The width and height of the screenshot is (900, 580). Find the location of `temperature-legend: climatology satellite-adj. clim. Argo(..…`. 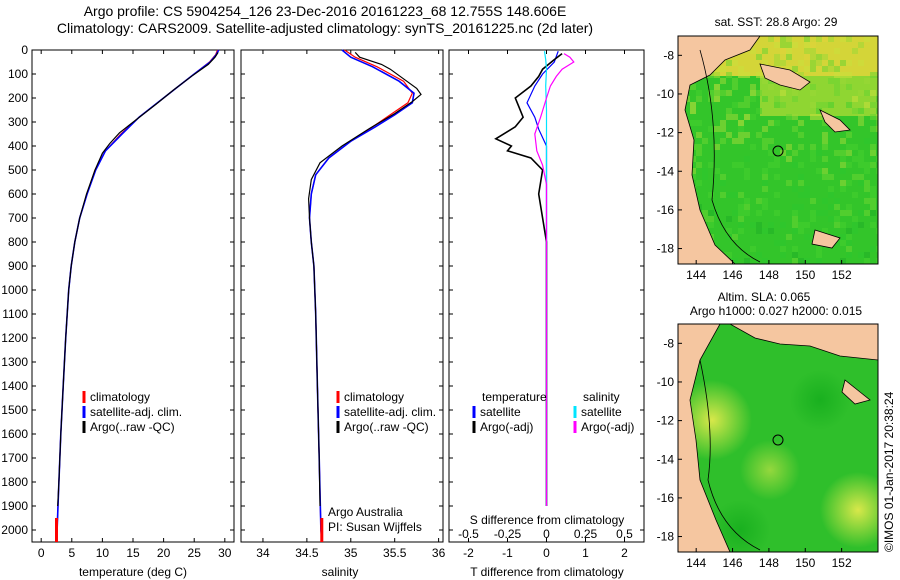

temperature-legend: climatology satellite-adj. clim. Argo(..… is located at coordinates (132, 412).